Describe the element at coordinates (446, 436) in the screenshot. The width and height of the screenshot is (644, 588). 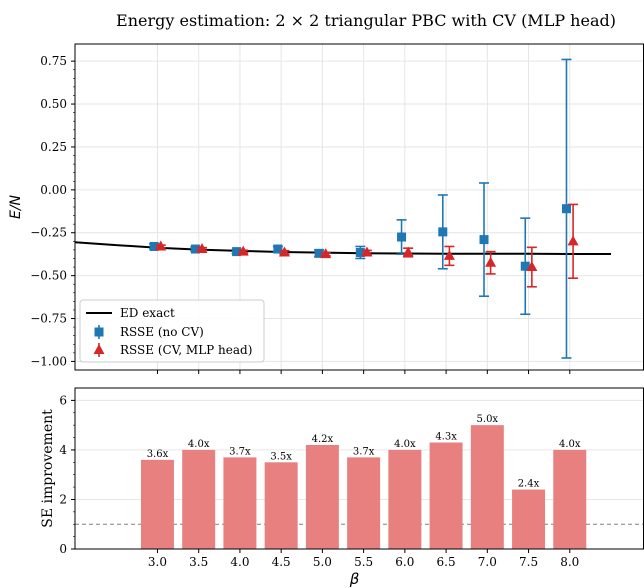
I see `bar-value-label: 4.3x` at that location.